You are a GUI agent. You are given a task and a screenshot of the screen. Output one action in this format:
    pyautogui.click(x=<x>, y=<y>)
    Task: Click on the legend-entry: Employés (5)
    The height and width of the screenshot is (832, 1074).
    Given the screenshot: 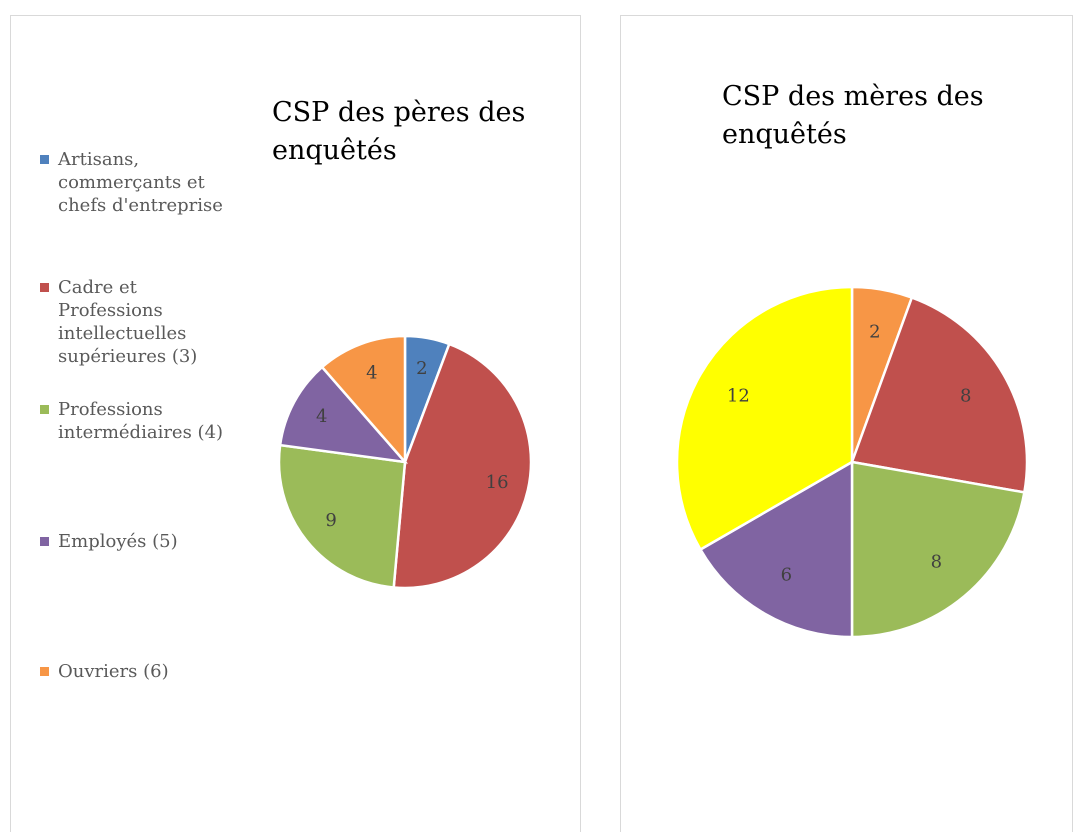 What is the action you would take?
    pyautogui.click(x=134, y=541)
    